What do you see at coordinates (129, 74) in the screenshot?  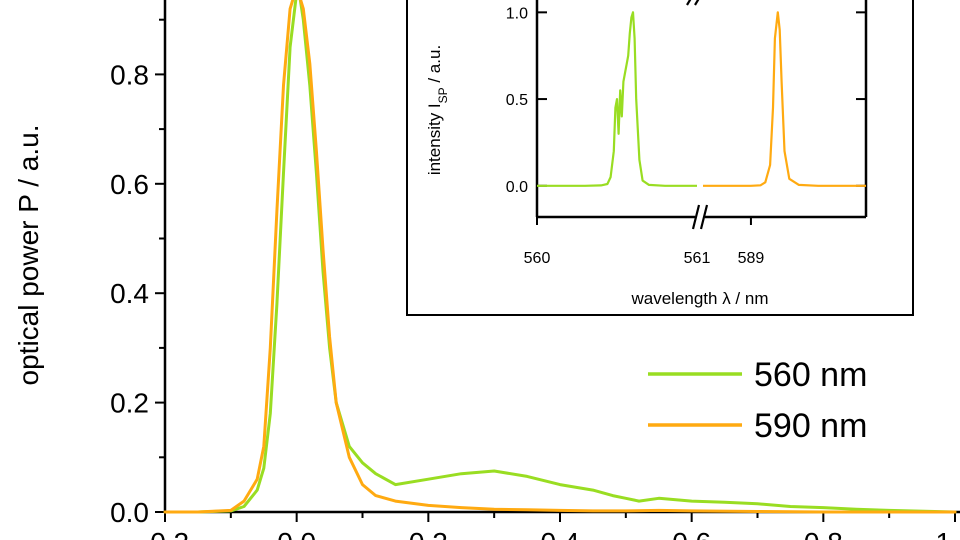 I see `main-y-tick-label: 0.8` at bounding box center [129, 74].